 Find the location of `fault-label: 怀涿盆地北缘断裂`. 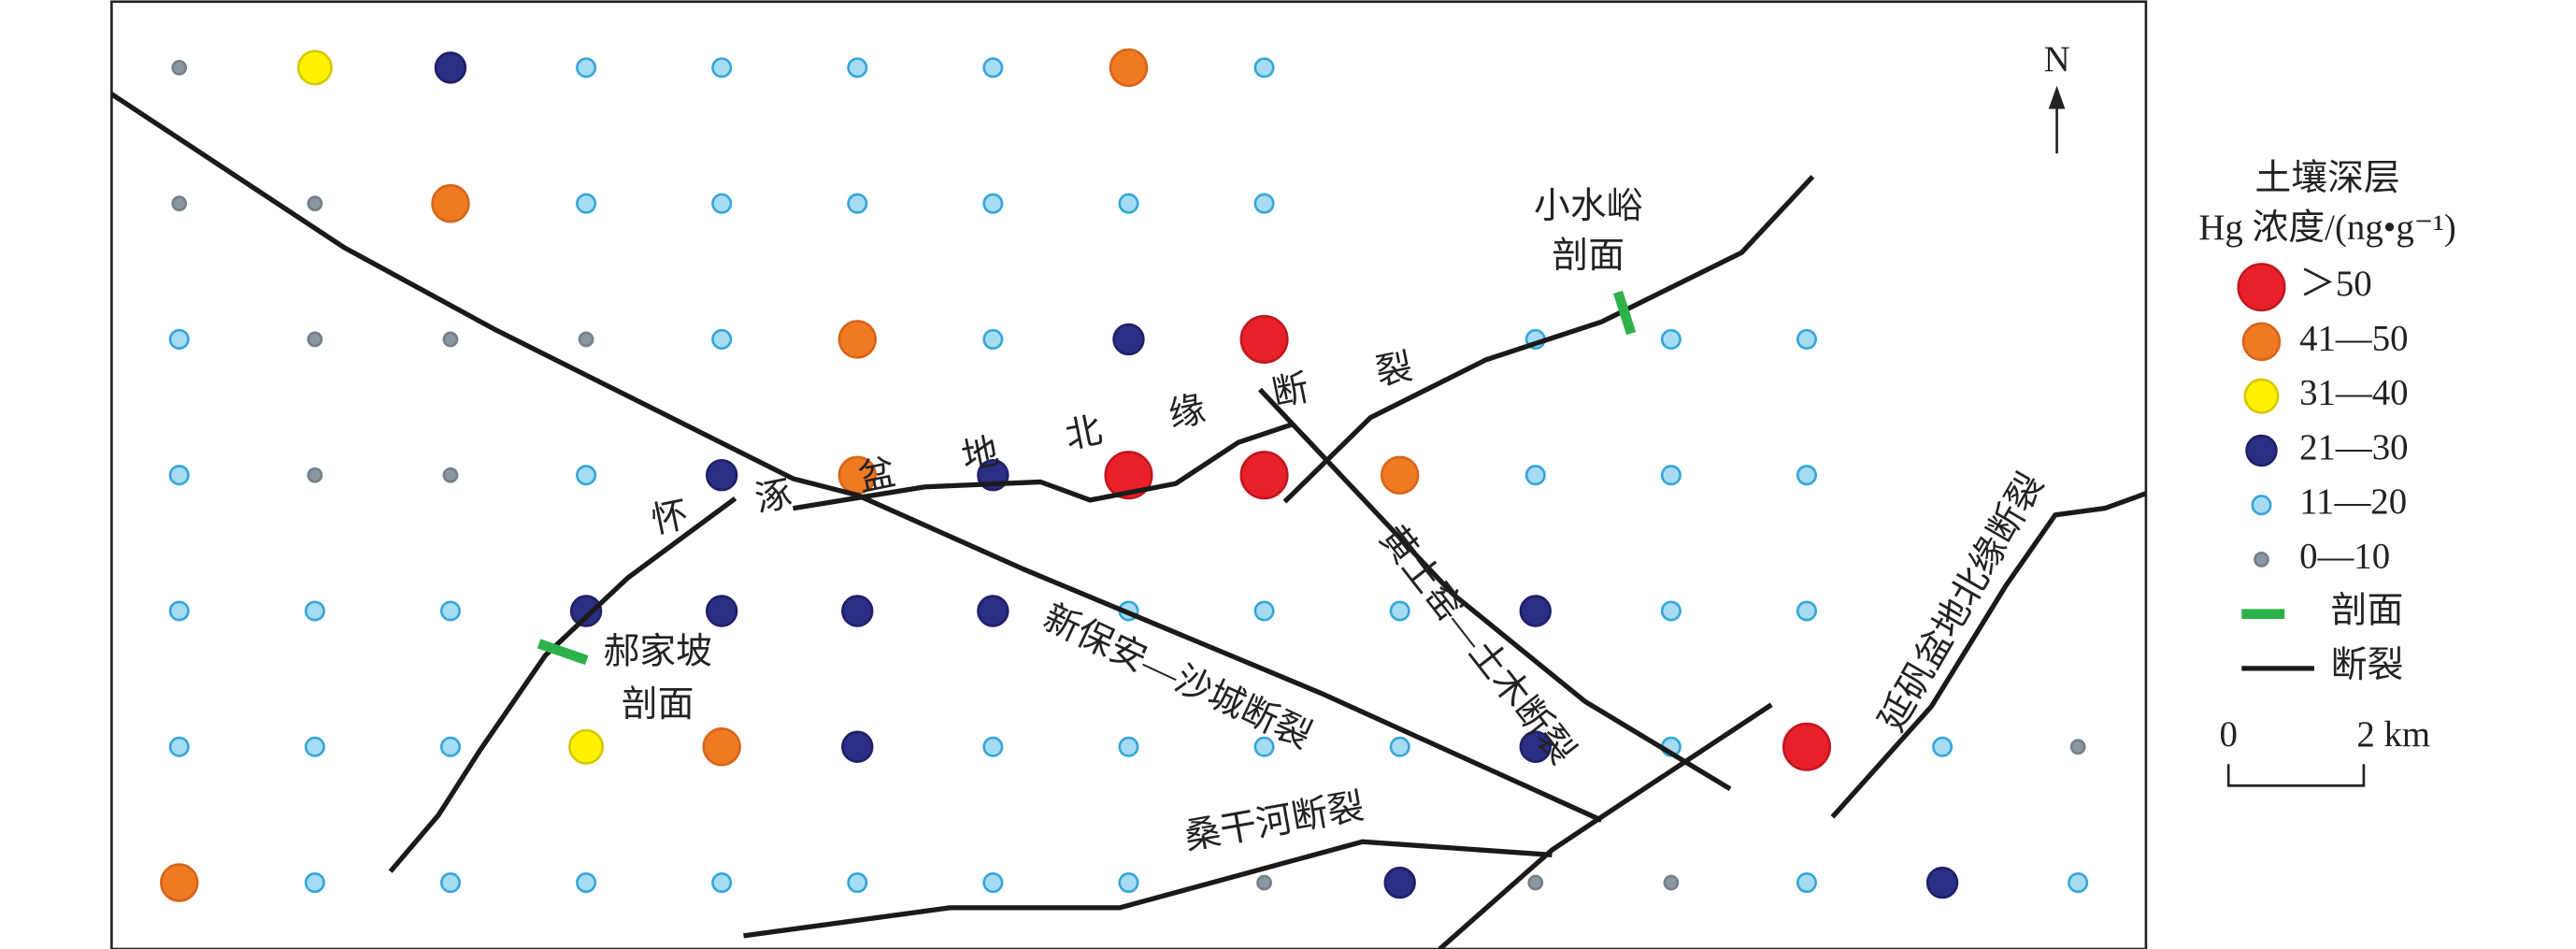

fault-label: 怀涿盆地北缘断裂 is located at coordinates (1031, 444).